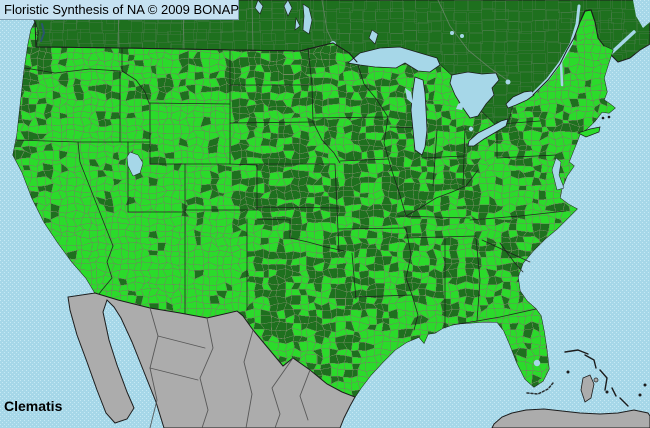  What do you see at coordinates (464, 80) in the screenshot?
I see `great-lakes` at bounding box center [464, 80].